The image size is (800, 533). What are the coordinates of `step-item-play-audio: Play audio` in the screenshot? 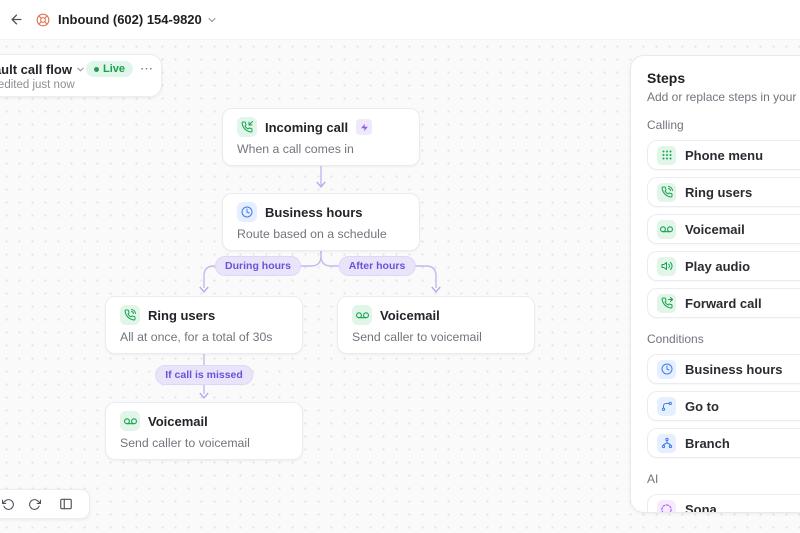 It's located at (723, 266).